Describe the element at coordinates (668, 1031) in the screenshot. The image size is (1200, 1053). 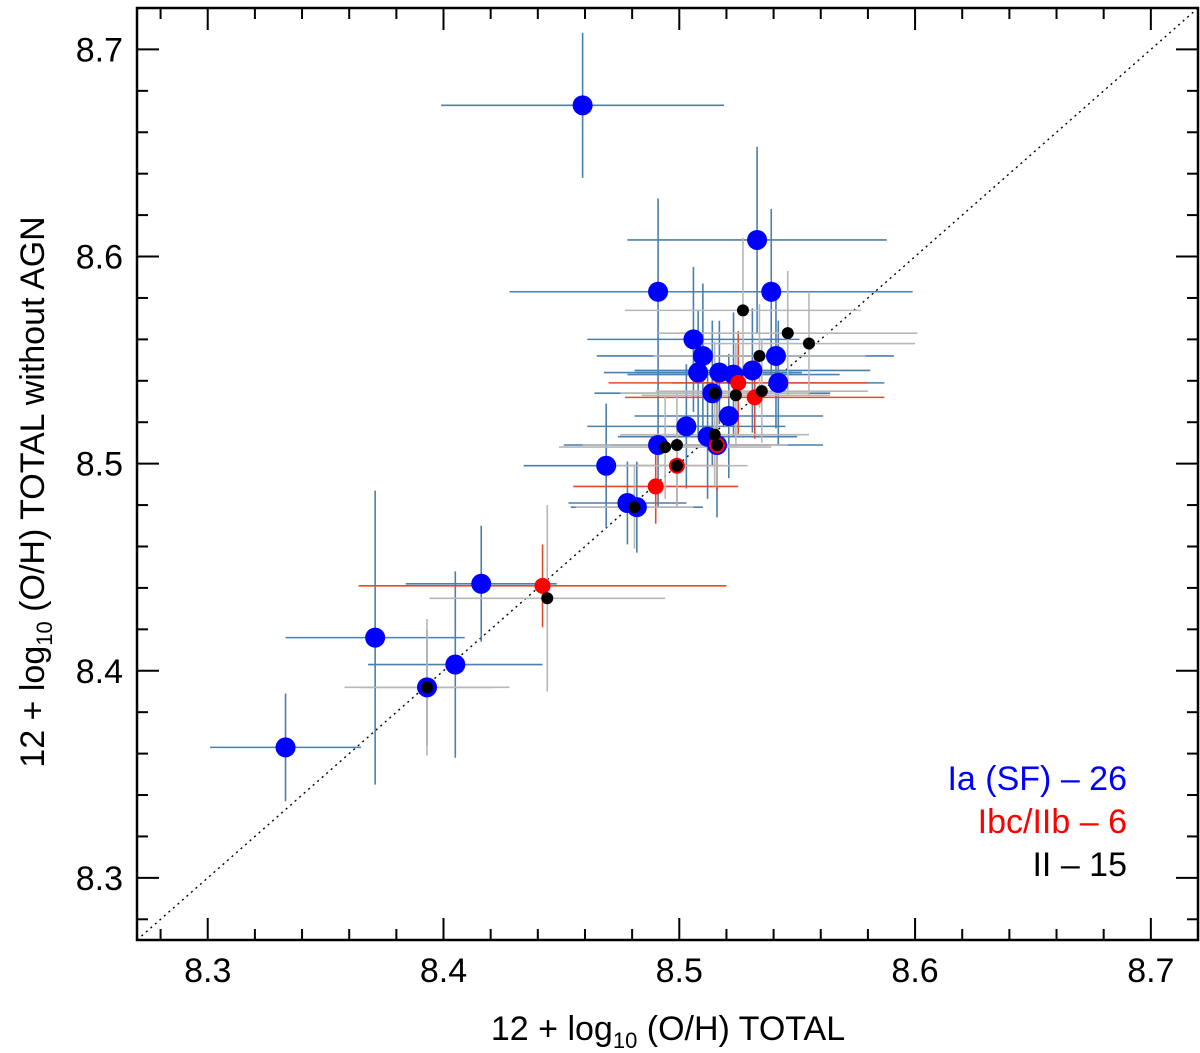
I see `x-axis-title: 12 + log10 (O/H) TOTAL` at that location.